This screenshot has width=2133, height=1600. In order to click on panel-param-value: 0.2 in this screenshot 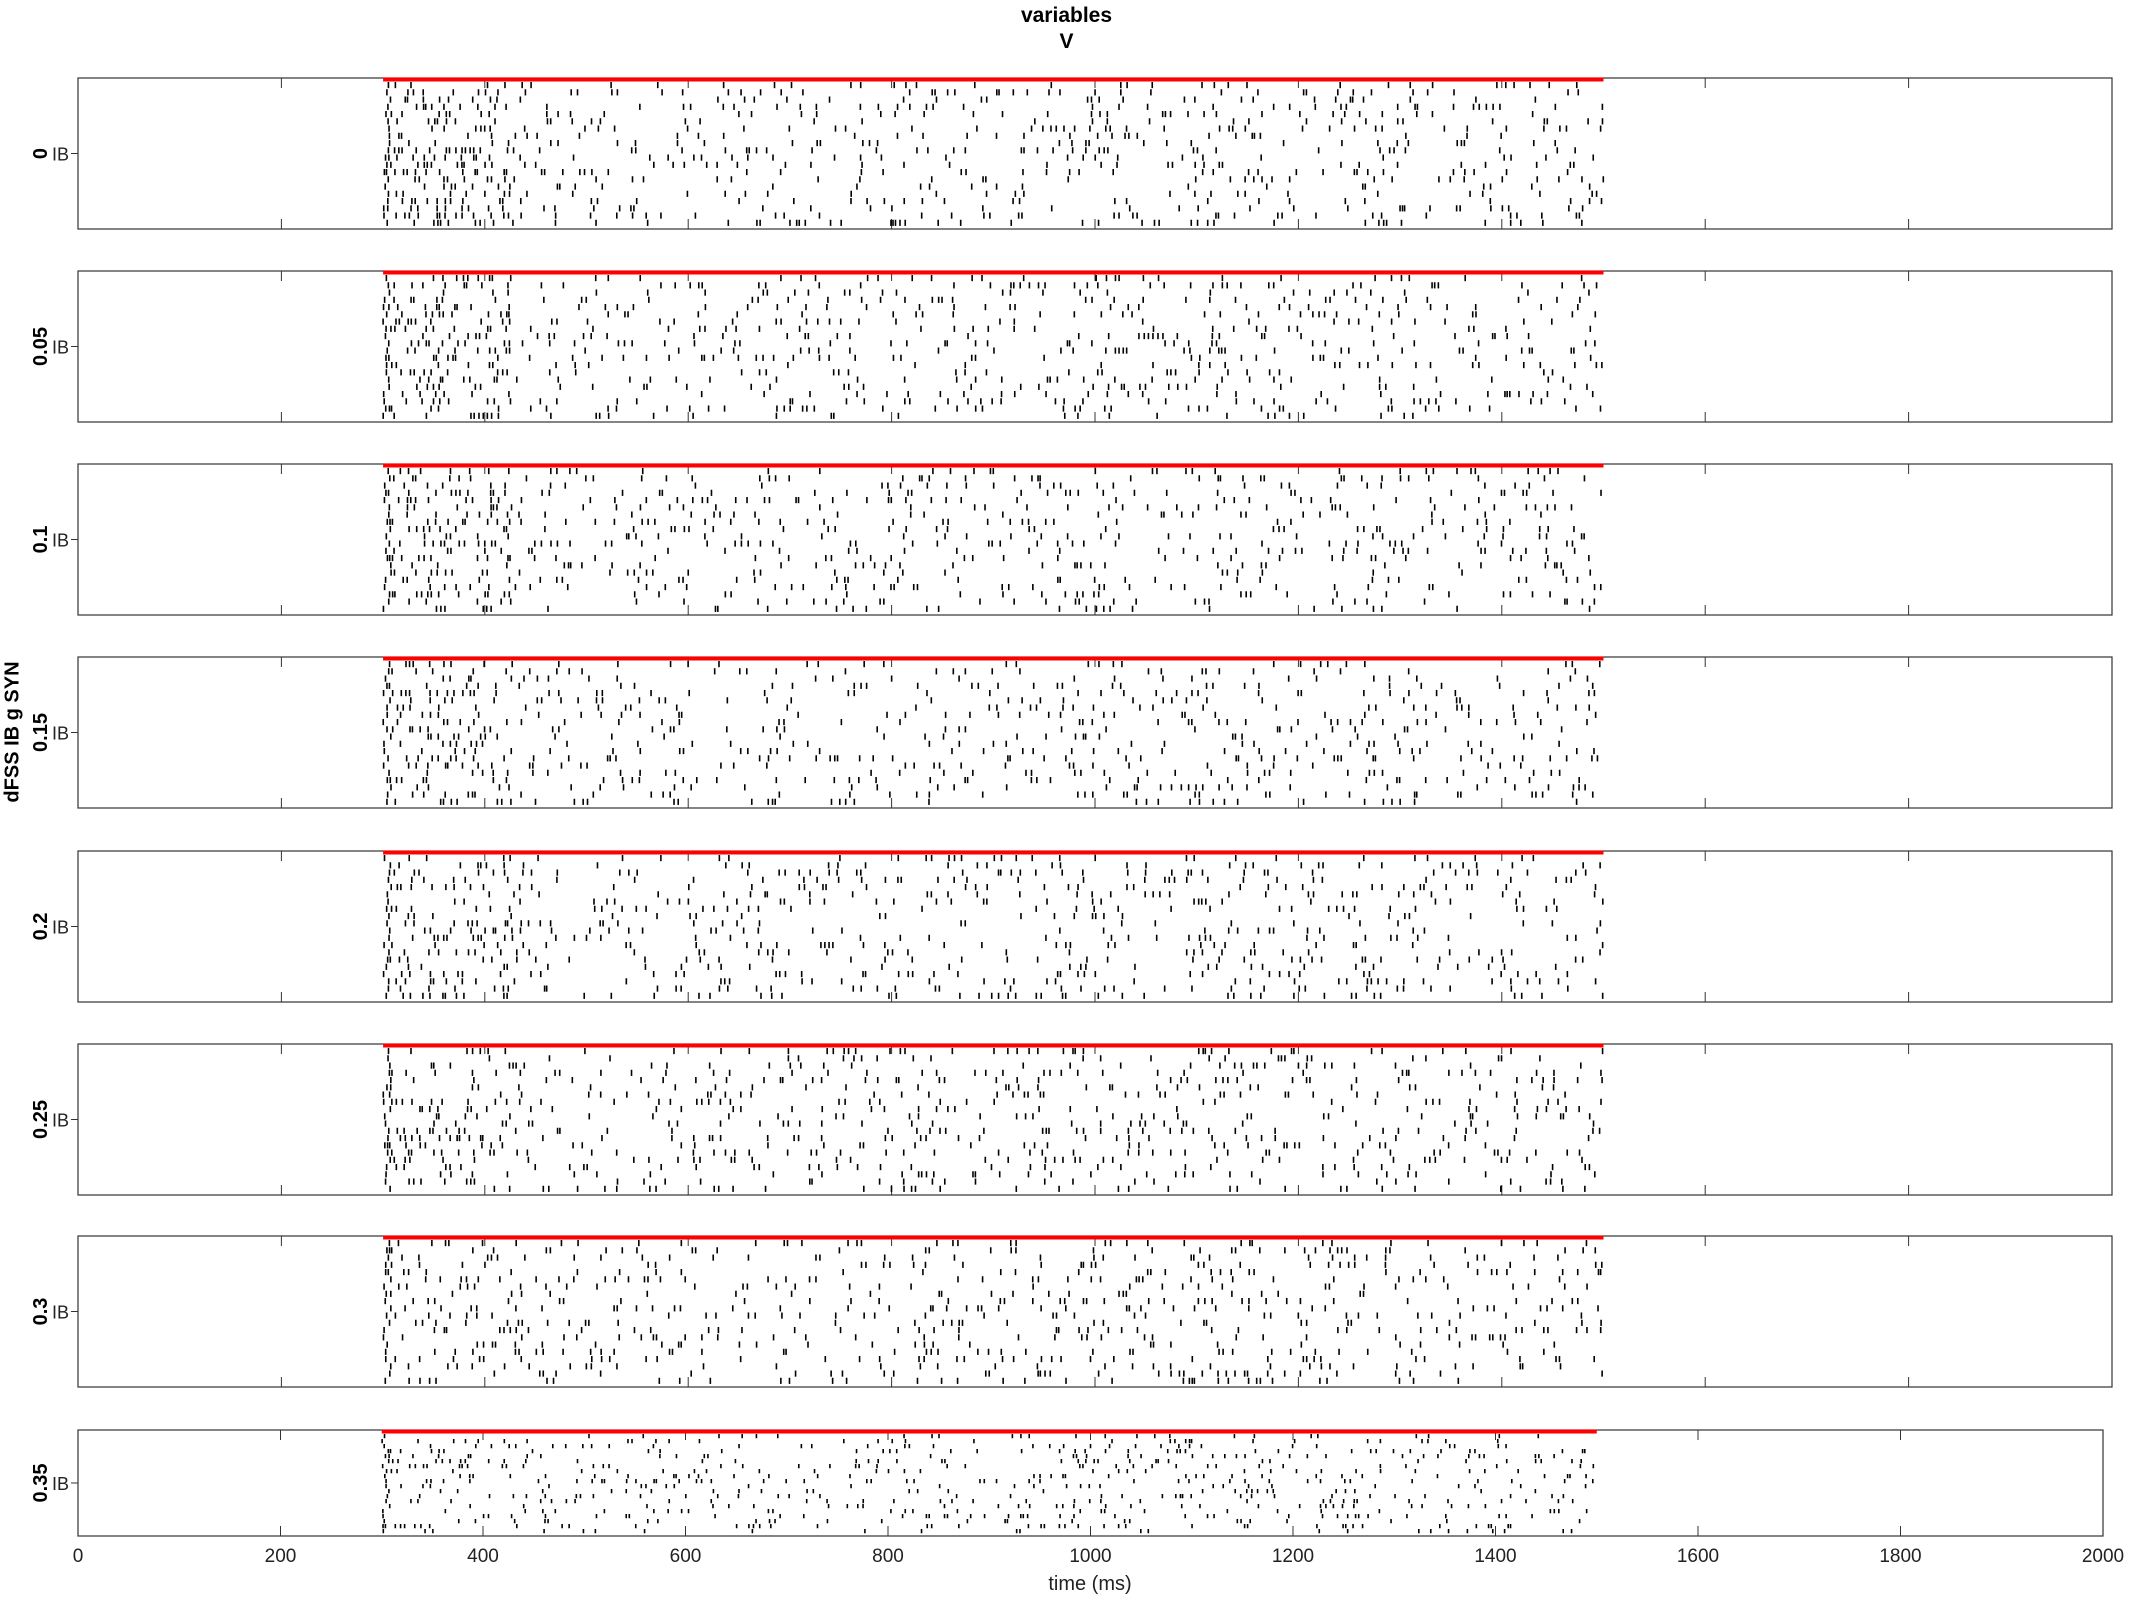, I will do `click(41, 927)`.